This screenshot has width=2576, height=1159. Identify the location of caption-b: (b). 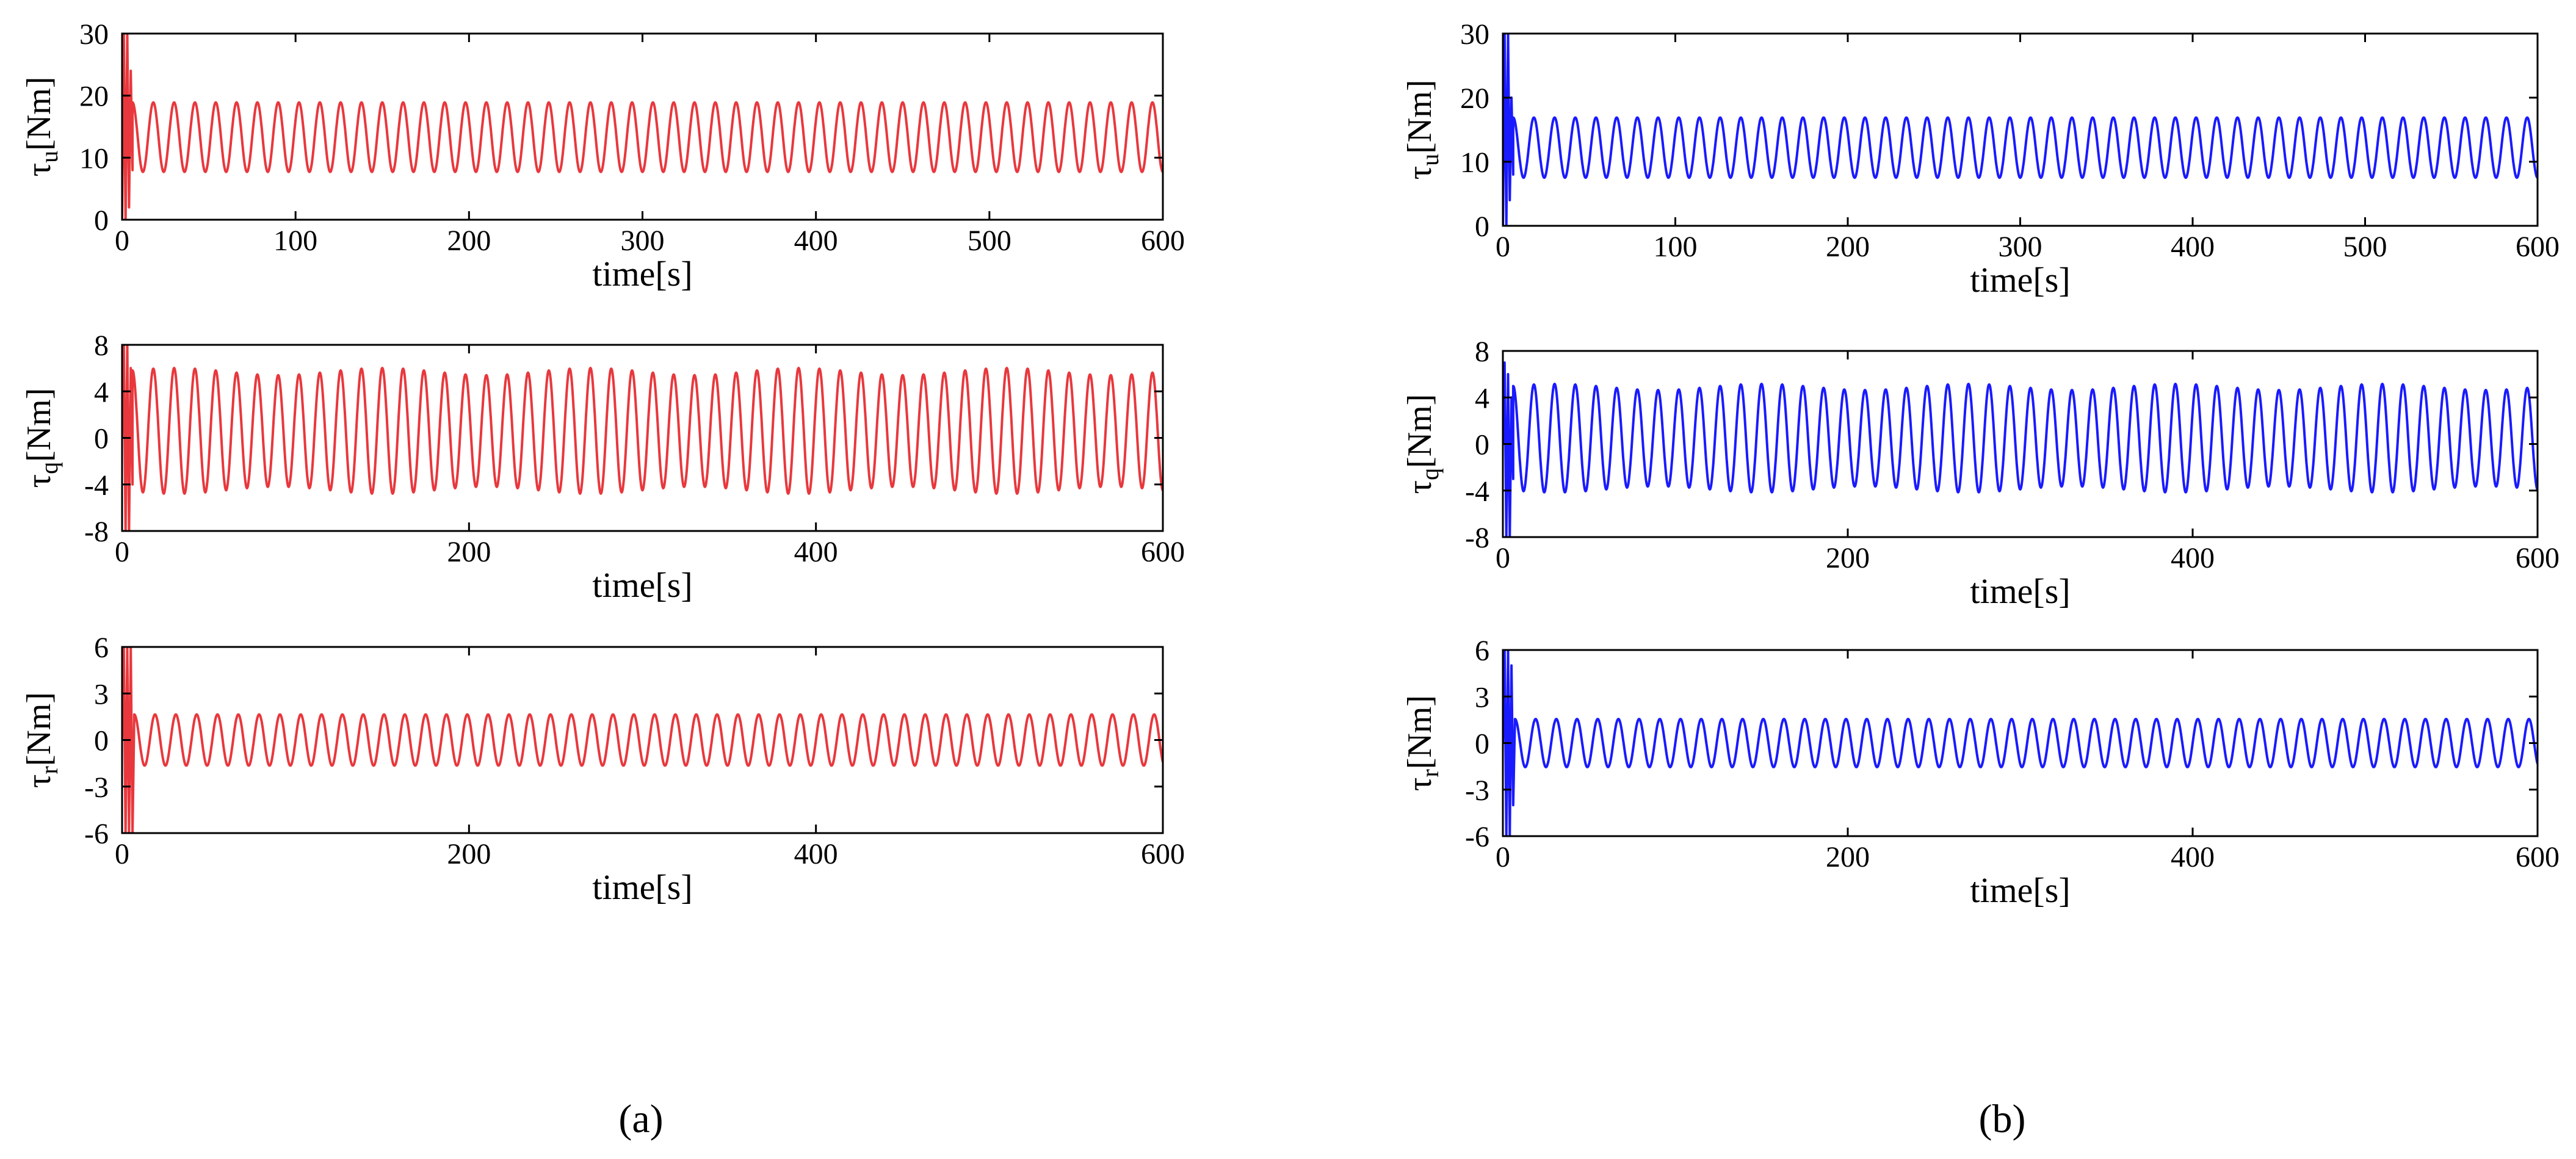
(2002, 1119).